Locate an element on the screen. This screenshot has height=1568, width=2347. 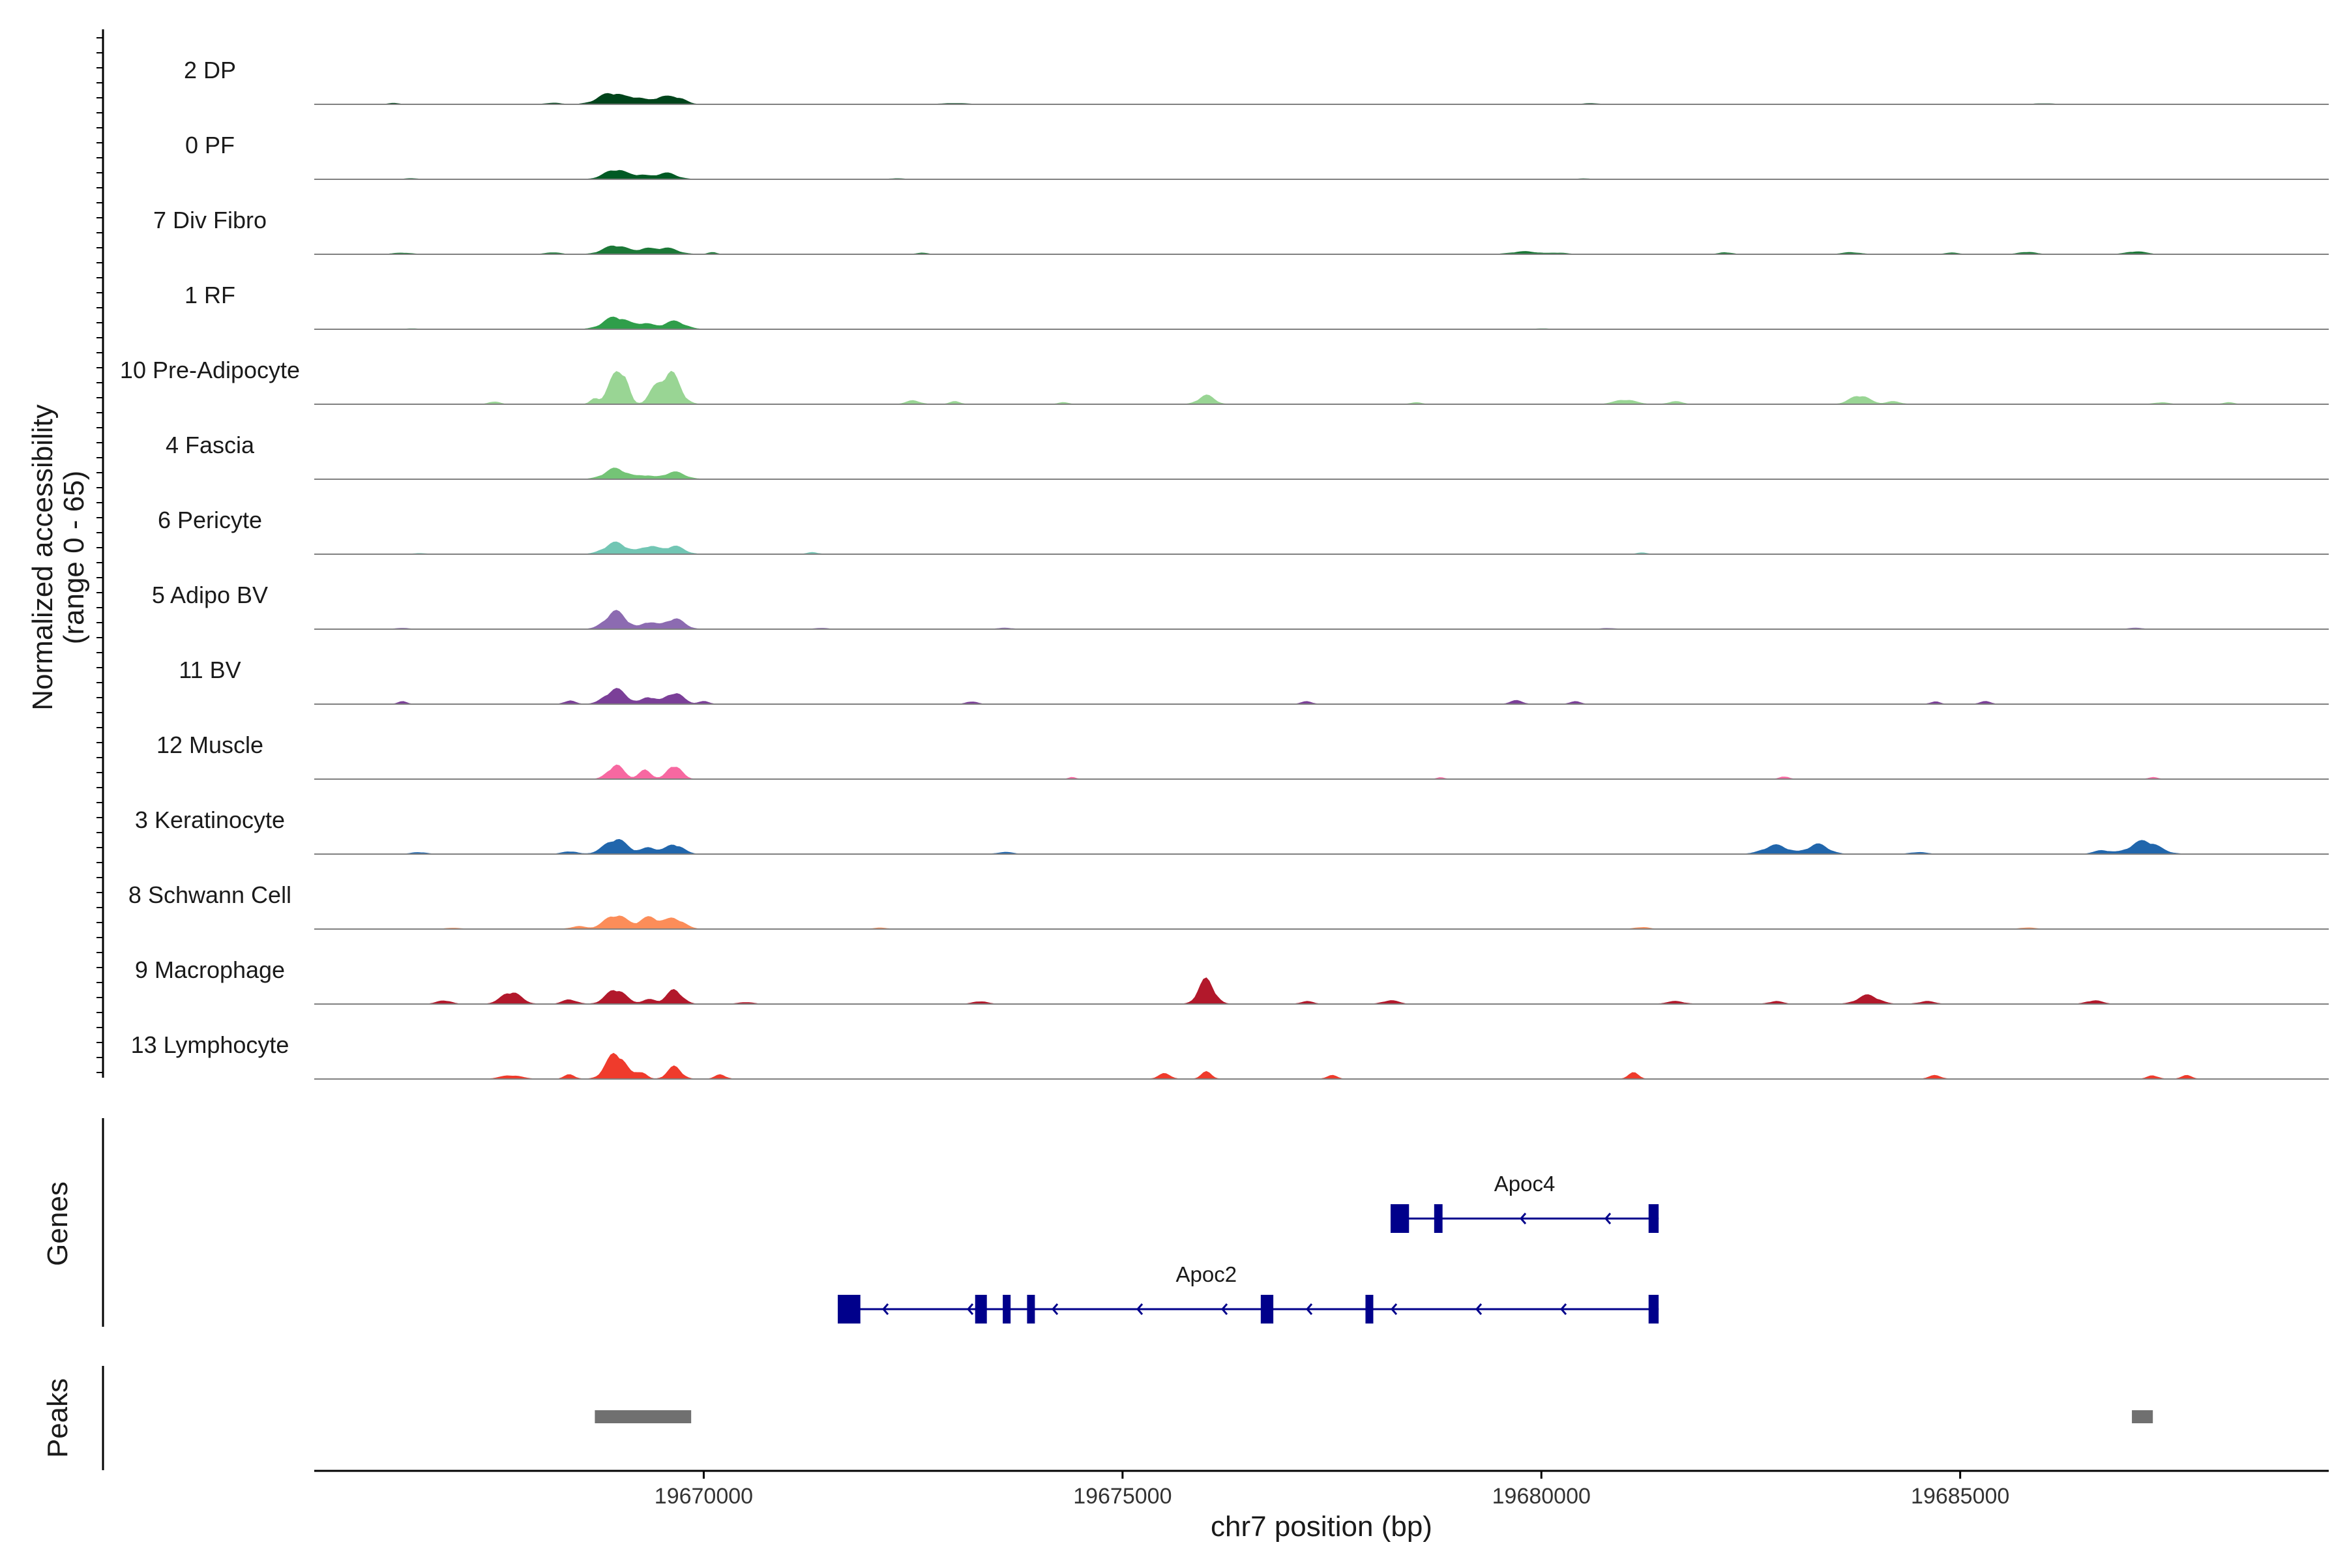
coverage-track: 8 Schwann Cell is located at coordinates (1228, 905).